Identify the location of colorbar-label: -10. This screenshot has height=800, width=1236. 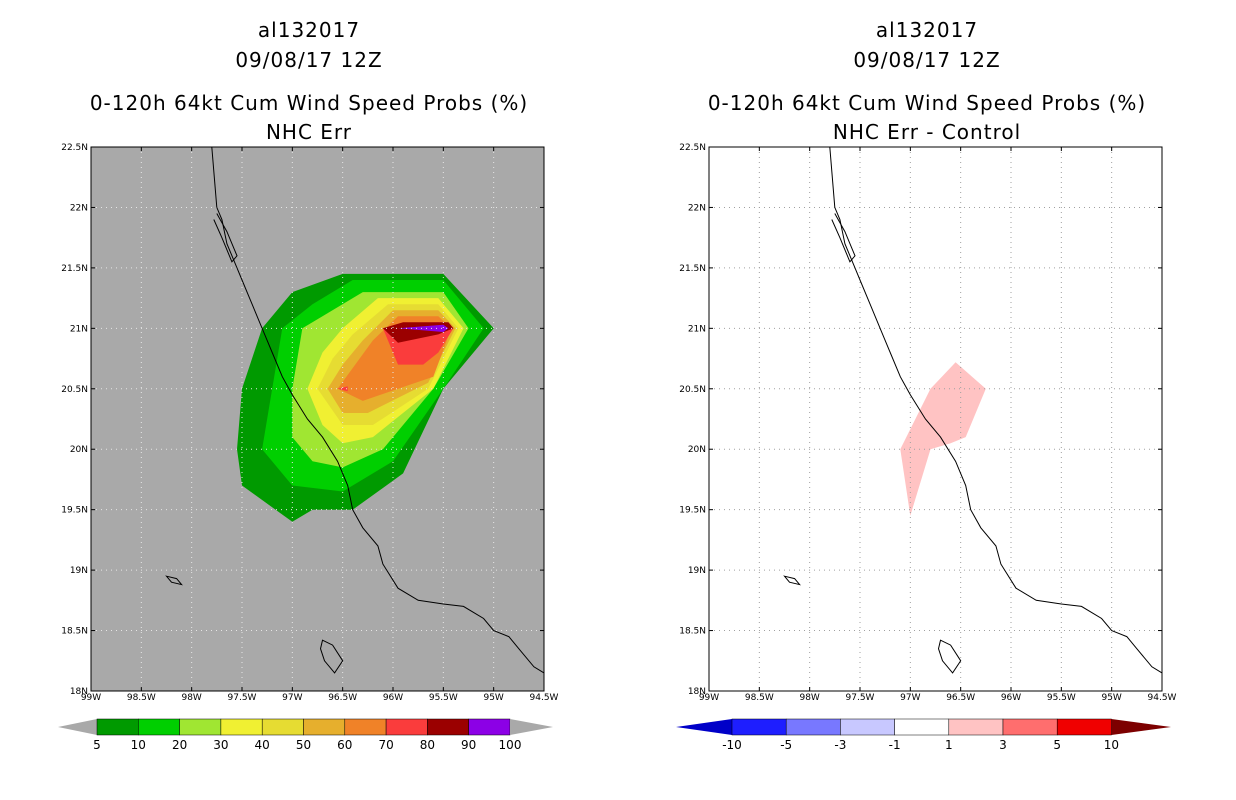
(732, 745).